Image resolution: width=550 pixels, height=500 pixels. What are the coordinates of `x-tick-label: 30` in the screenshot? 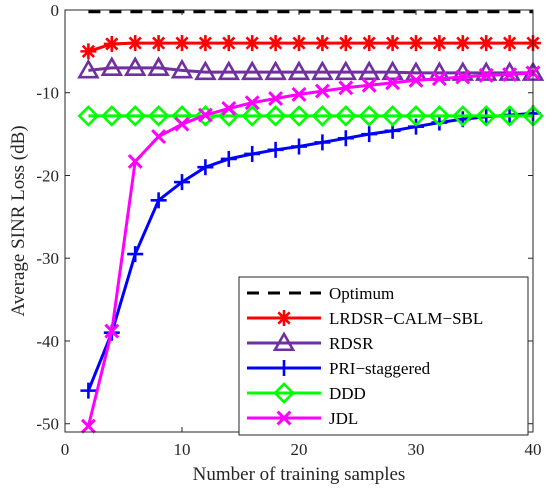 It's located at (416, 449).